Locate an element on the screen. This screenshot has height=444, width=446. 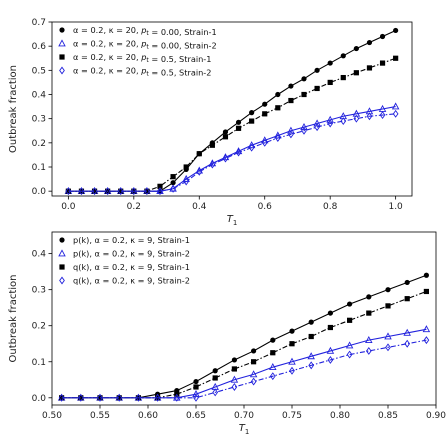
y-tick-label: 0.5 is located at coordinates (39, 71).